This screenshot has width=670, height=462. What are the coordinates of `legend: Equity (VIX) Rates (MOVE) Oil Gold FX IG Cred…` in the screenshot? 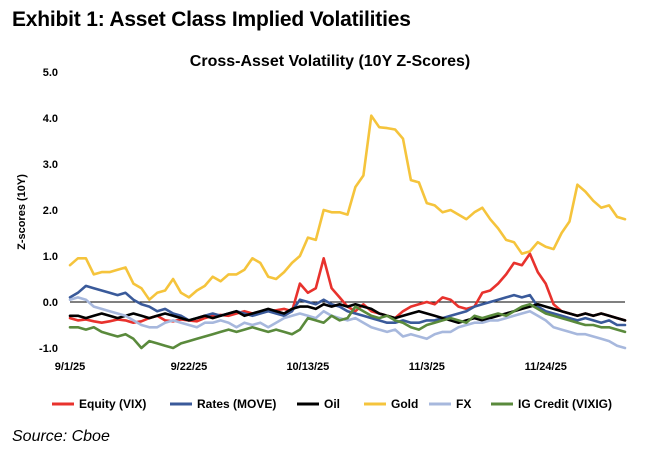 It's located at (332, 404).